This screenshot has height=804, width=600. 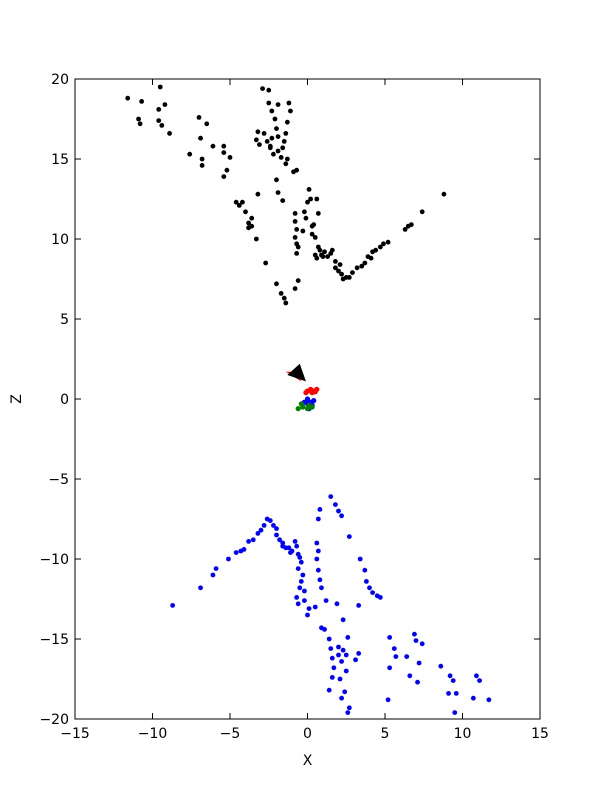 What do you see at coordinates (60, 80) in the screenshot?
I see `y-tick-label: 20` at bounding box center [60, 80].